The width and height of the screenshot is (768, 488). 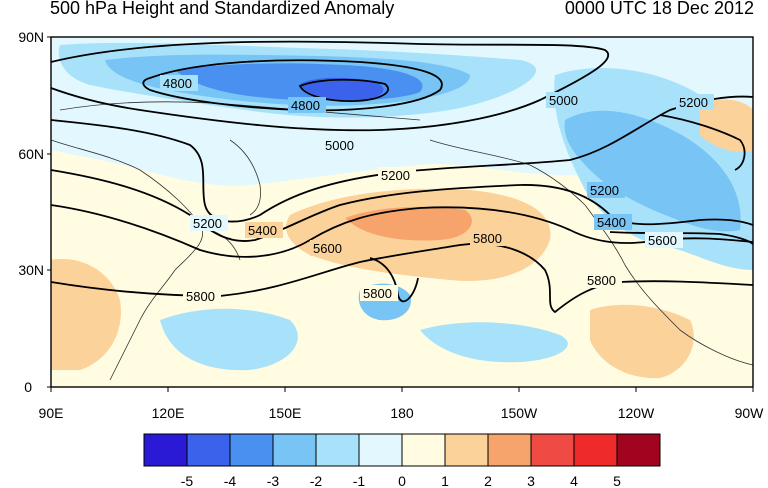 I want to click on coastline-arctic, so click(x=240, y=111).